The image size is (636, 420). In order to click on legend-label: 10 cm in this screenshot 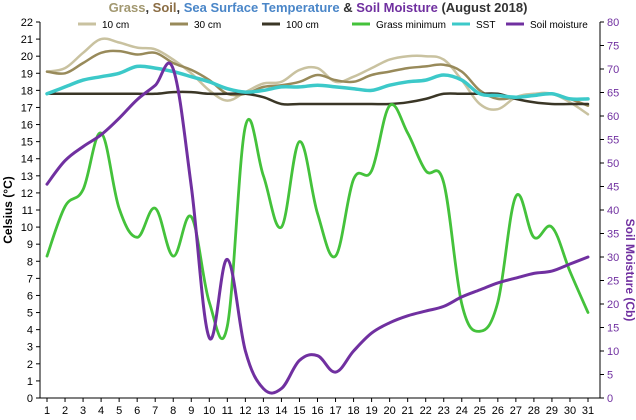, I will do `click(115, 25)`.